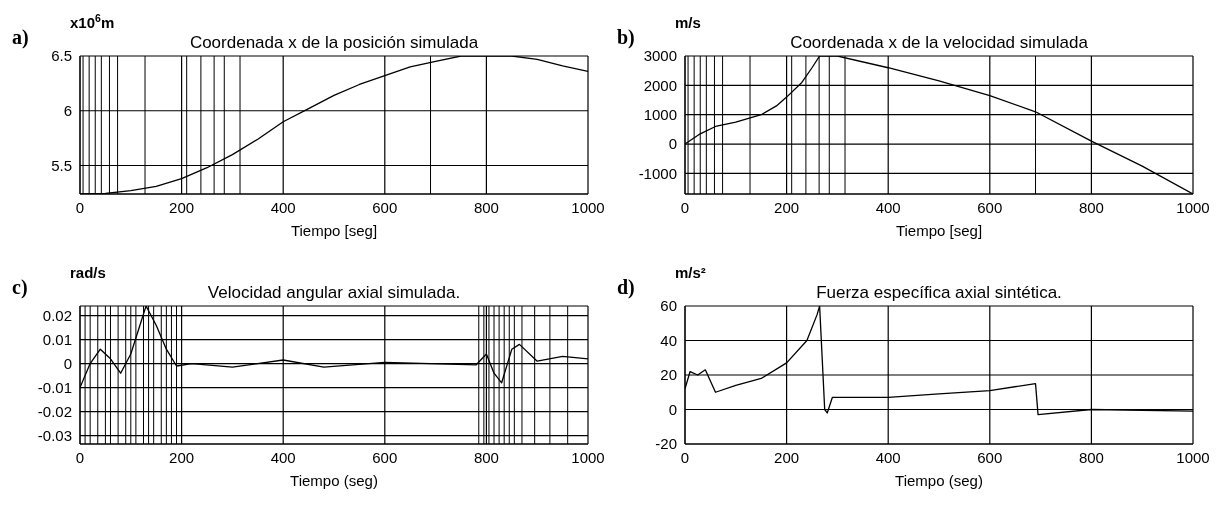 The image size is (1218, 505). I want to click on y-tick-label: 0.02, so click(57, 315).